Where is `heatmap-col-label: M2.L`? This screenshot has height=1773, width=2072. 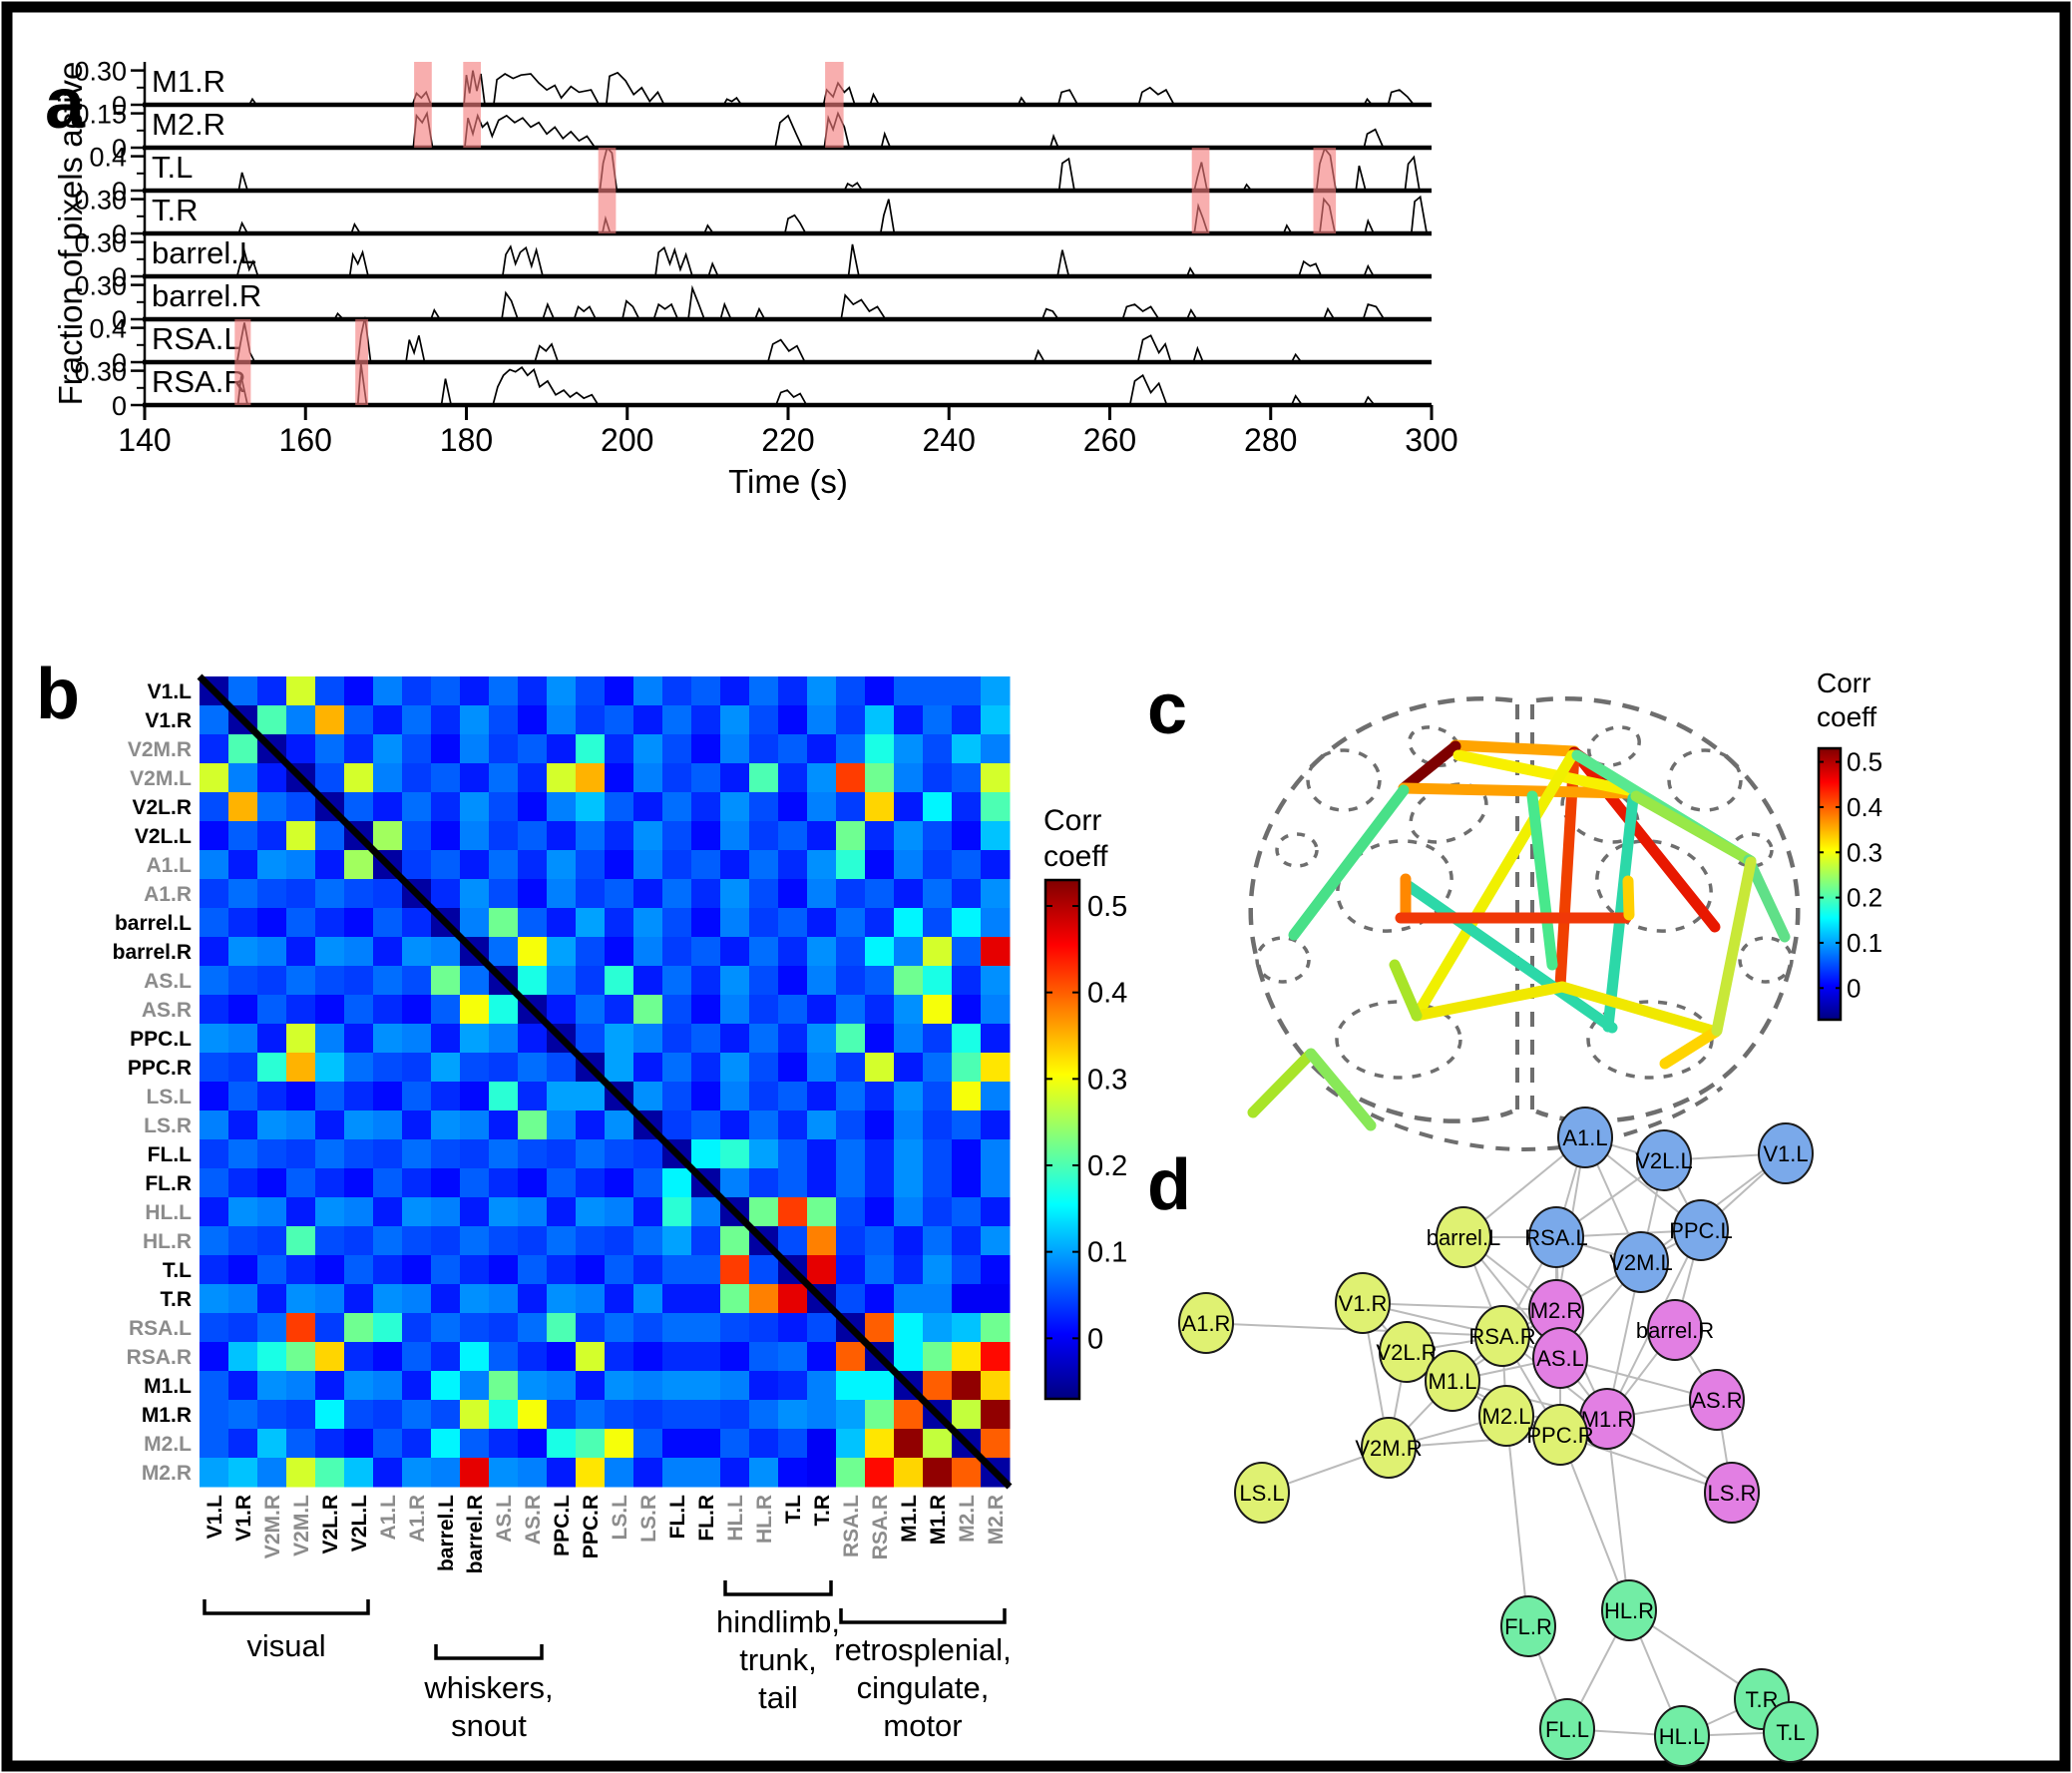 heatmap-col-label: M2.L is located at coordinates (967, 1519).